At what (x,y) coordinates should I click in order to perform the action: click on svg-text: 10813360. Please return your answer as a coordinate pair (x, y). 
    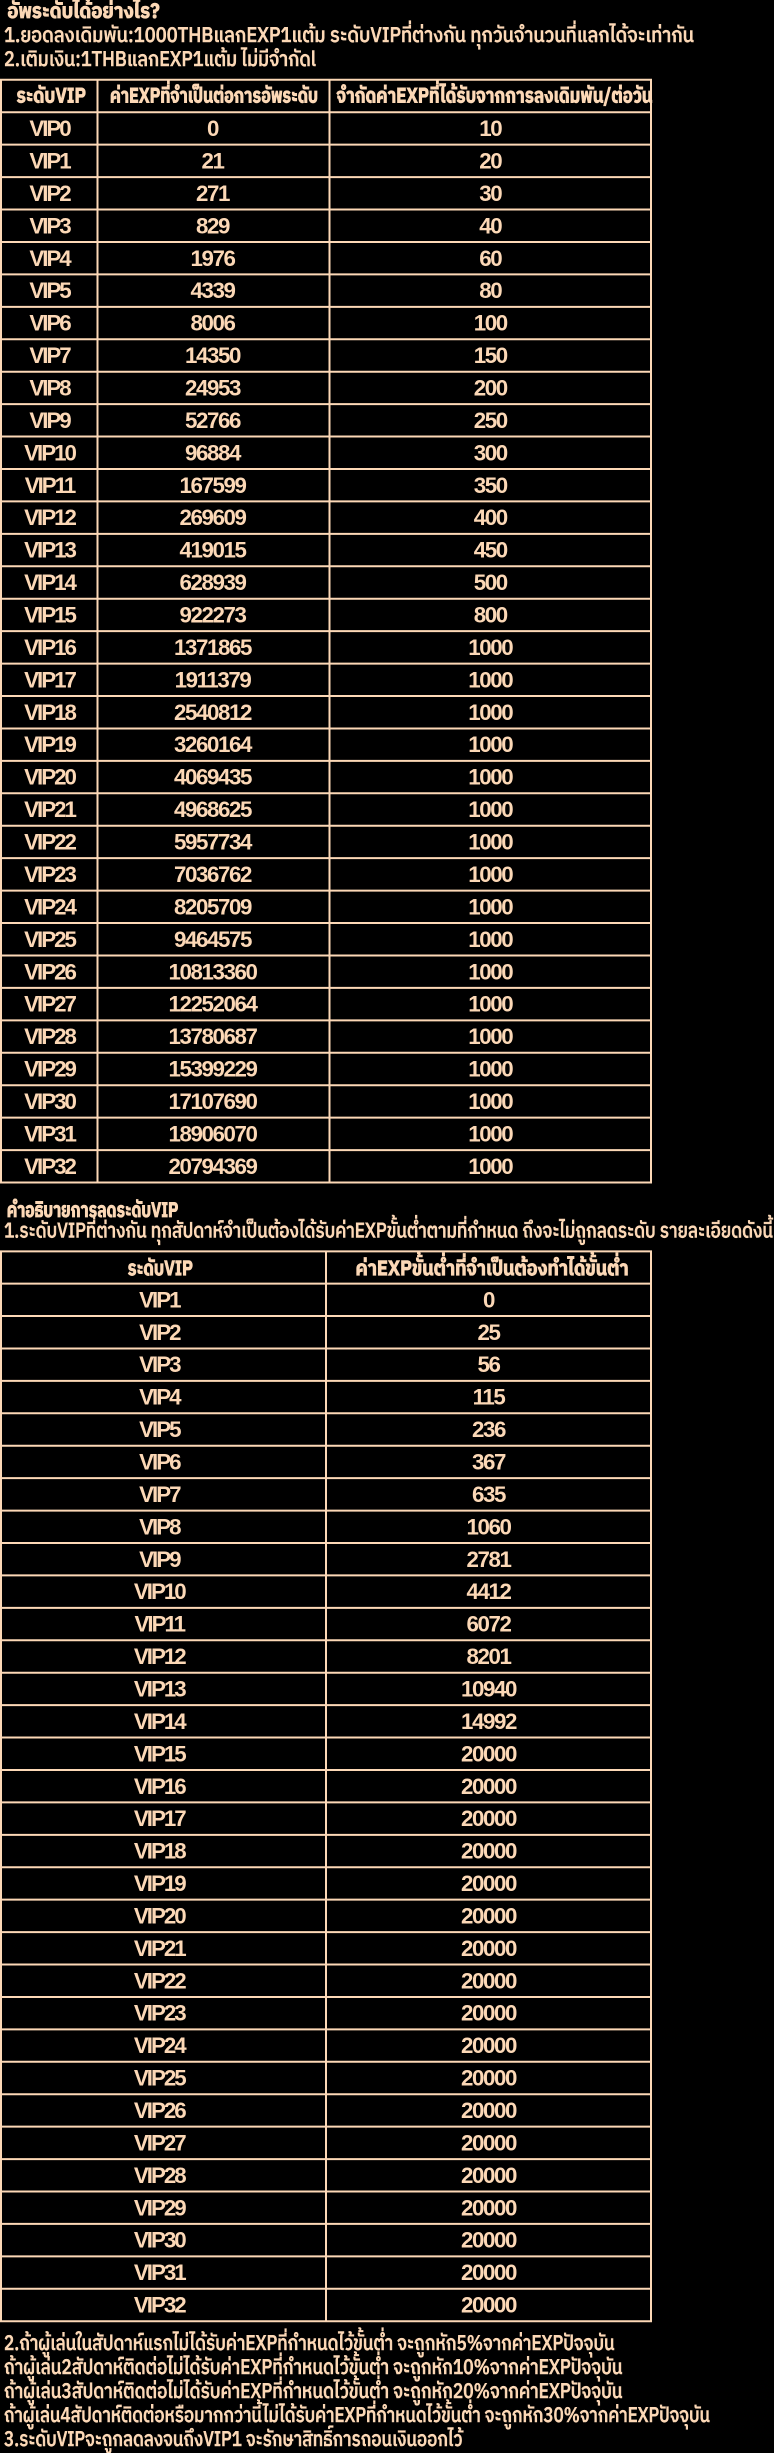
    Looking at the image, I should click on (212, 971).